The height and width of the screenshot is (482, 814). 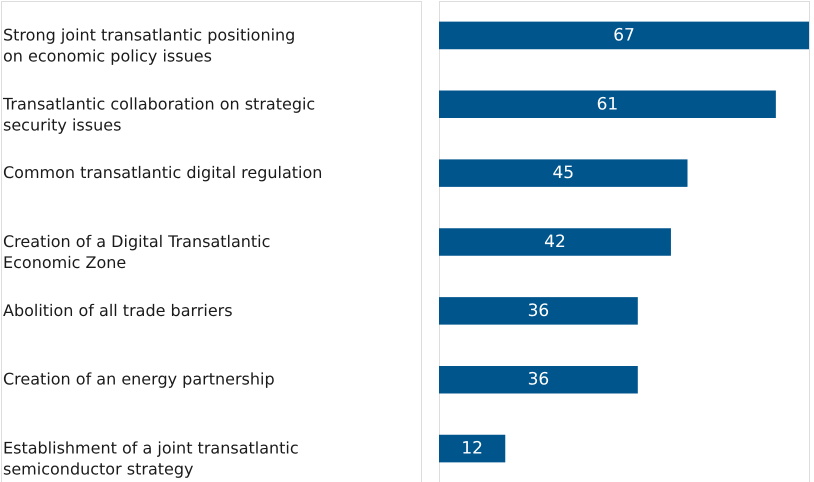 What do you see at coordinates (149, 45) in the screenshot?
I see `y-tick-label: Strong joint transatlantic positioning on economic policy issues` at bounding box center [149, 45].